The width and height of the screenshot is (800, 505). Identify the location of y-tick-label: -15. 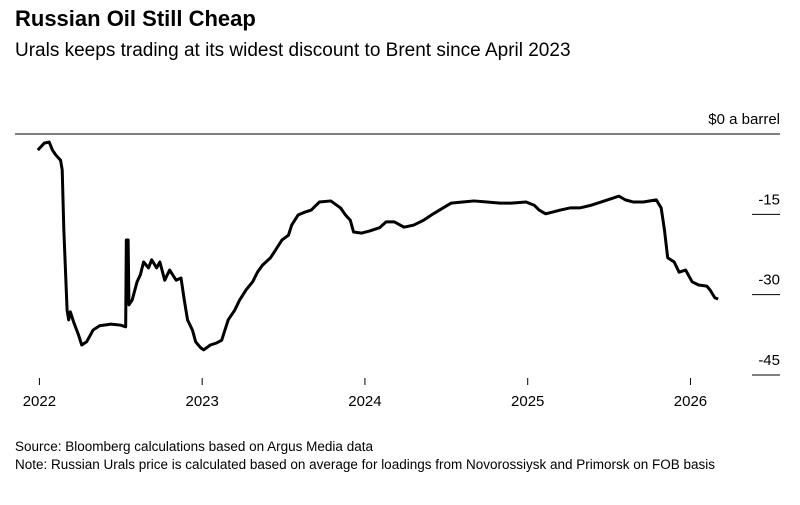
(769, 199).